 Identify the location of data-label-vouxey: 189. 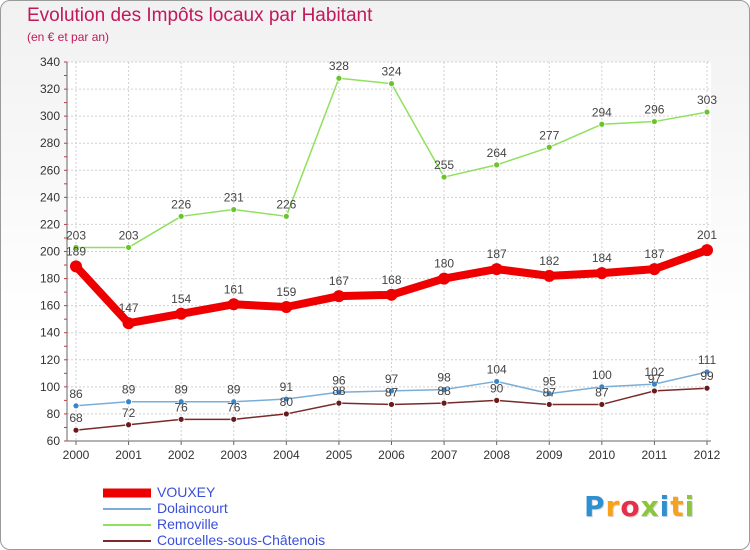
(76, 251).